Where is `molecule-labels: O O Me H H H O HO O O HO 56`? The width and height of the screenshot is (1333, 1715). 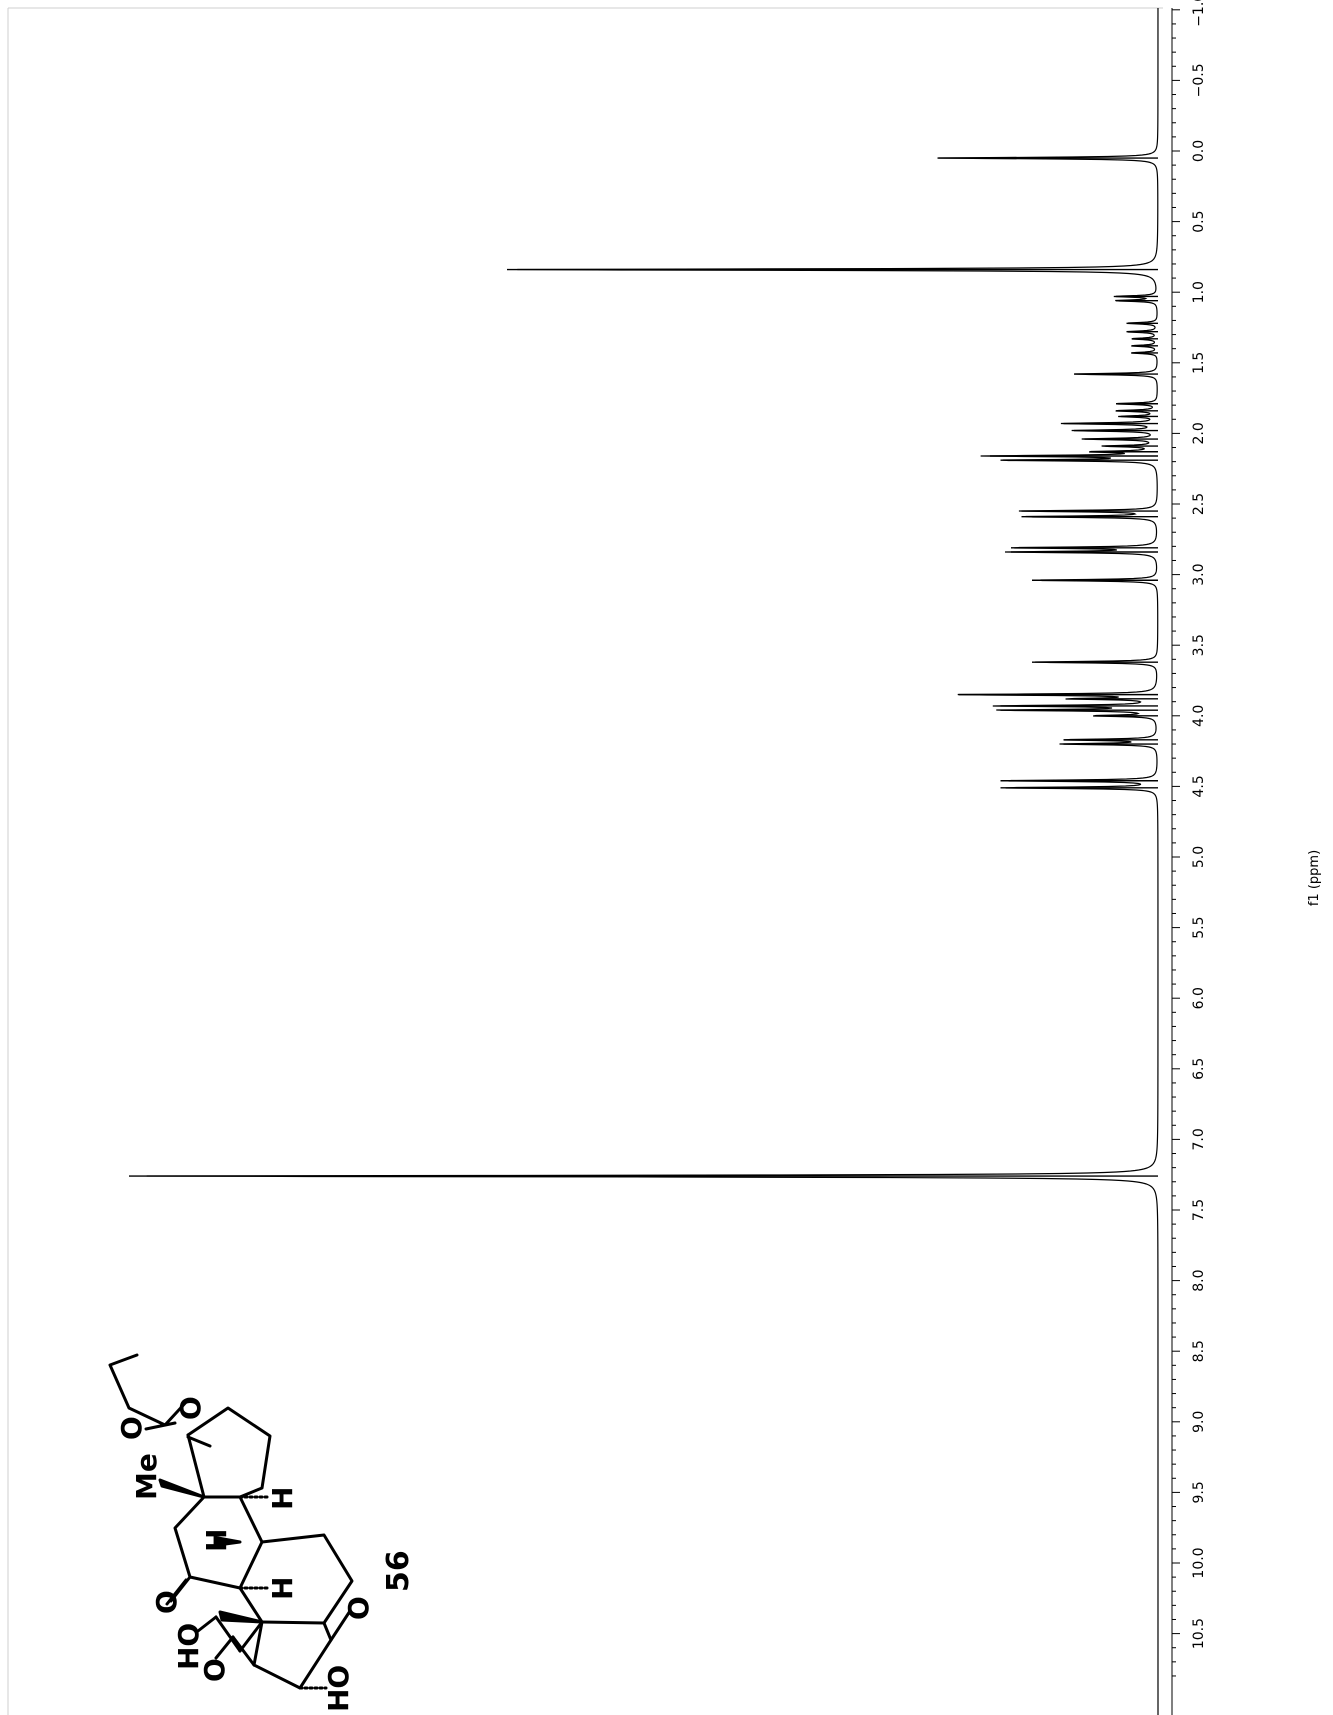 molecule-labels: O O Me H H H O HO O O HO 56 is located at coordinates (265, 1554).